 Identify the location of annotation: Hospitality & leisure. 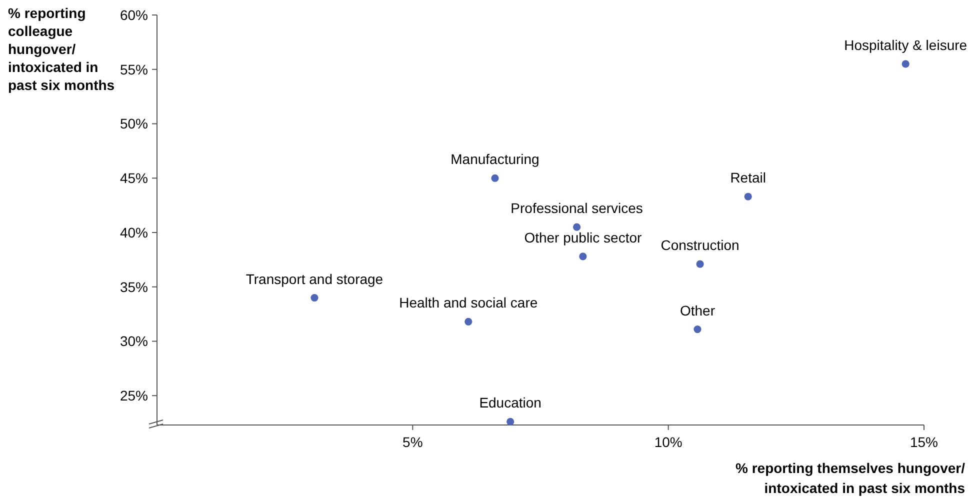
(906, 44).